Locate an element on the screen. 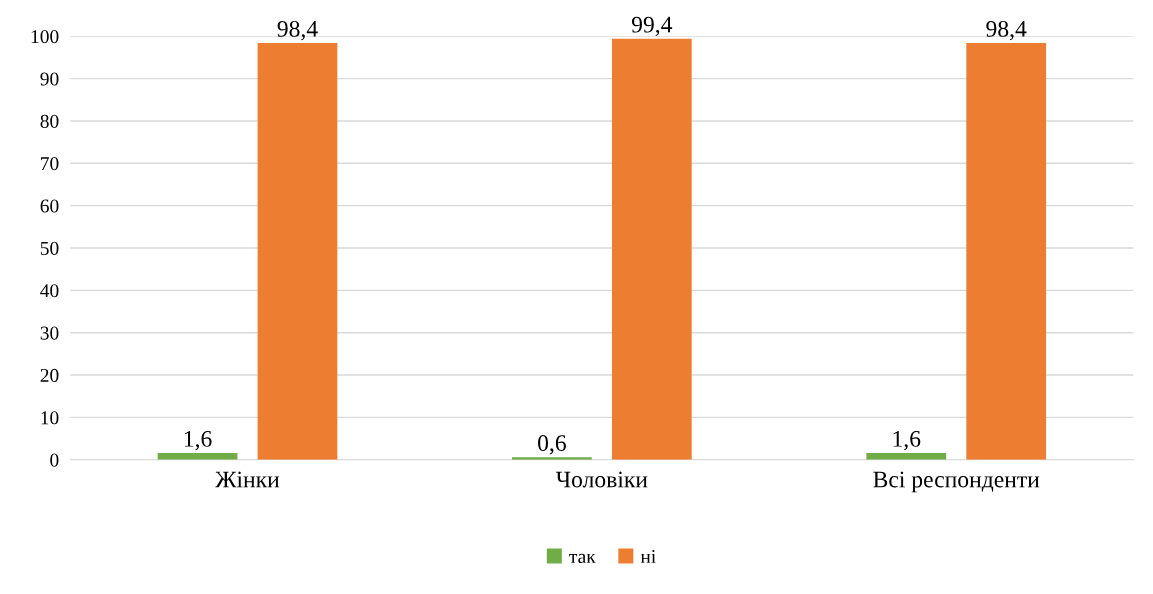 This screenshot has height=594, width=1153. data-label: 99,4 is located at coordinates (652, 26).